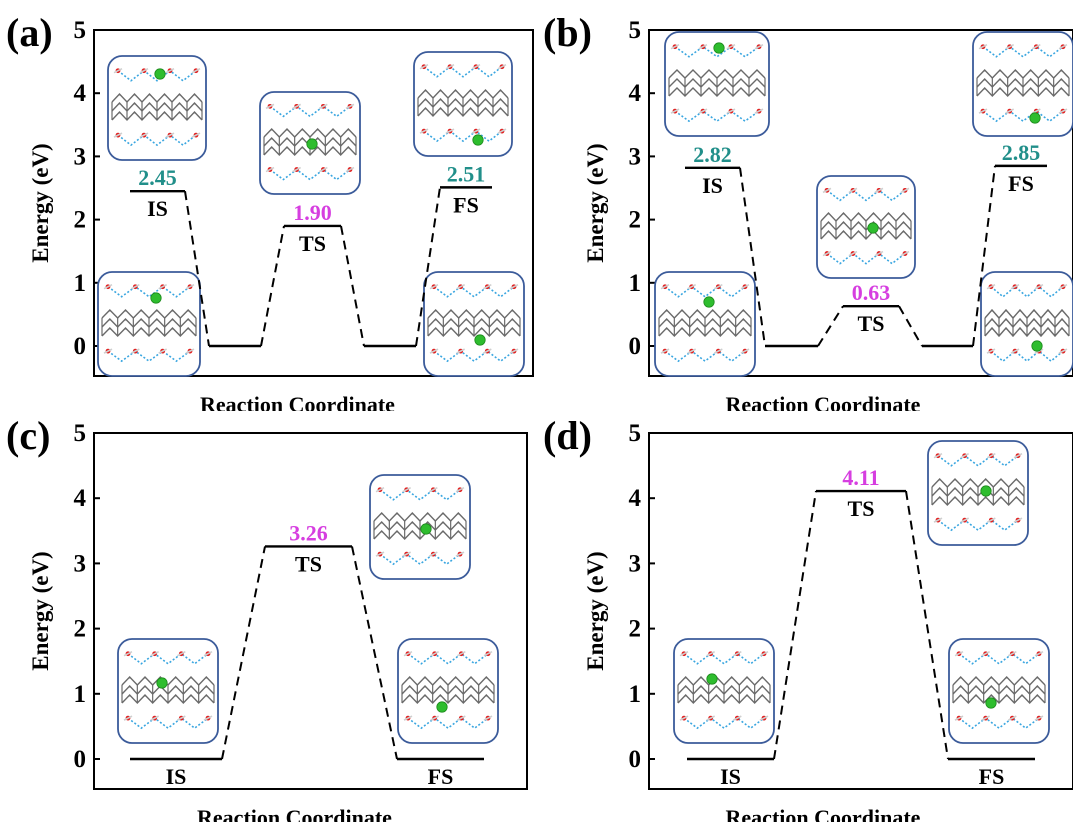  Describe the element at coordinates (80, 629) in the screenshot. I see `y-tick-label: 2` at that location.